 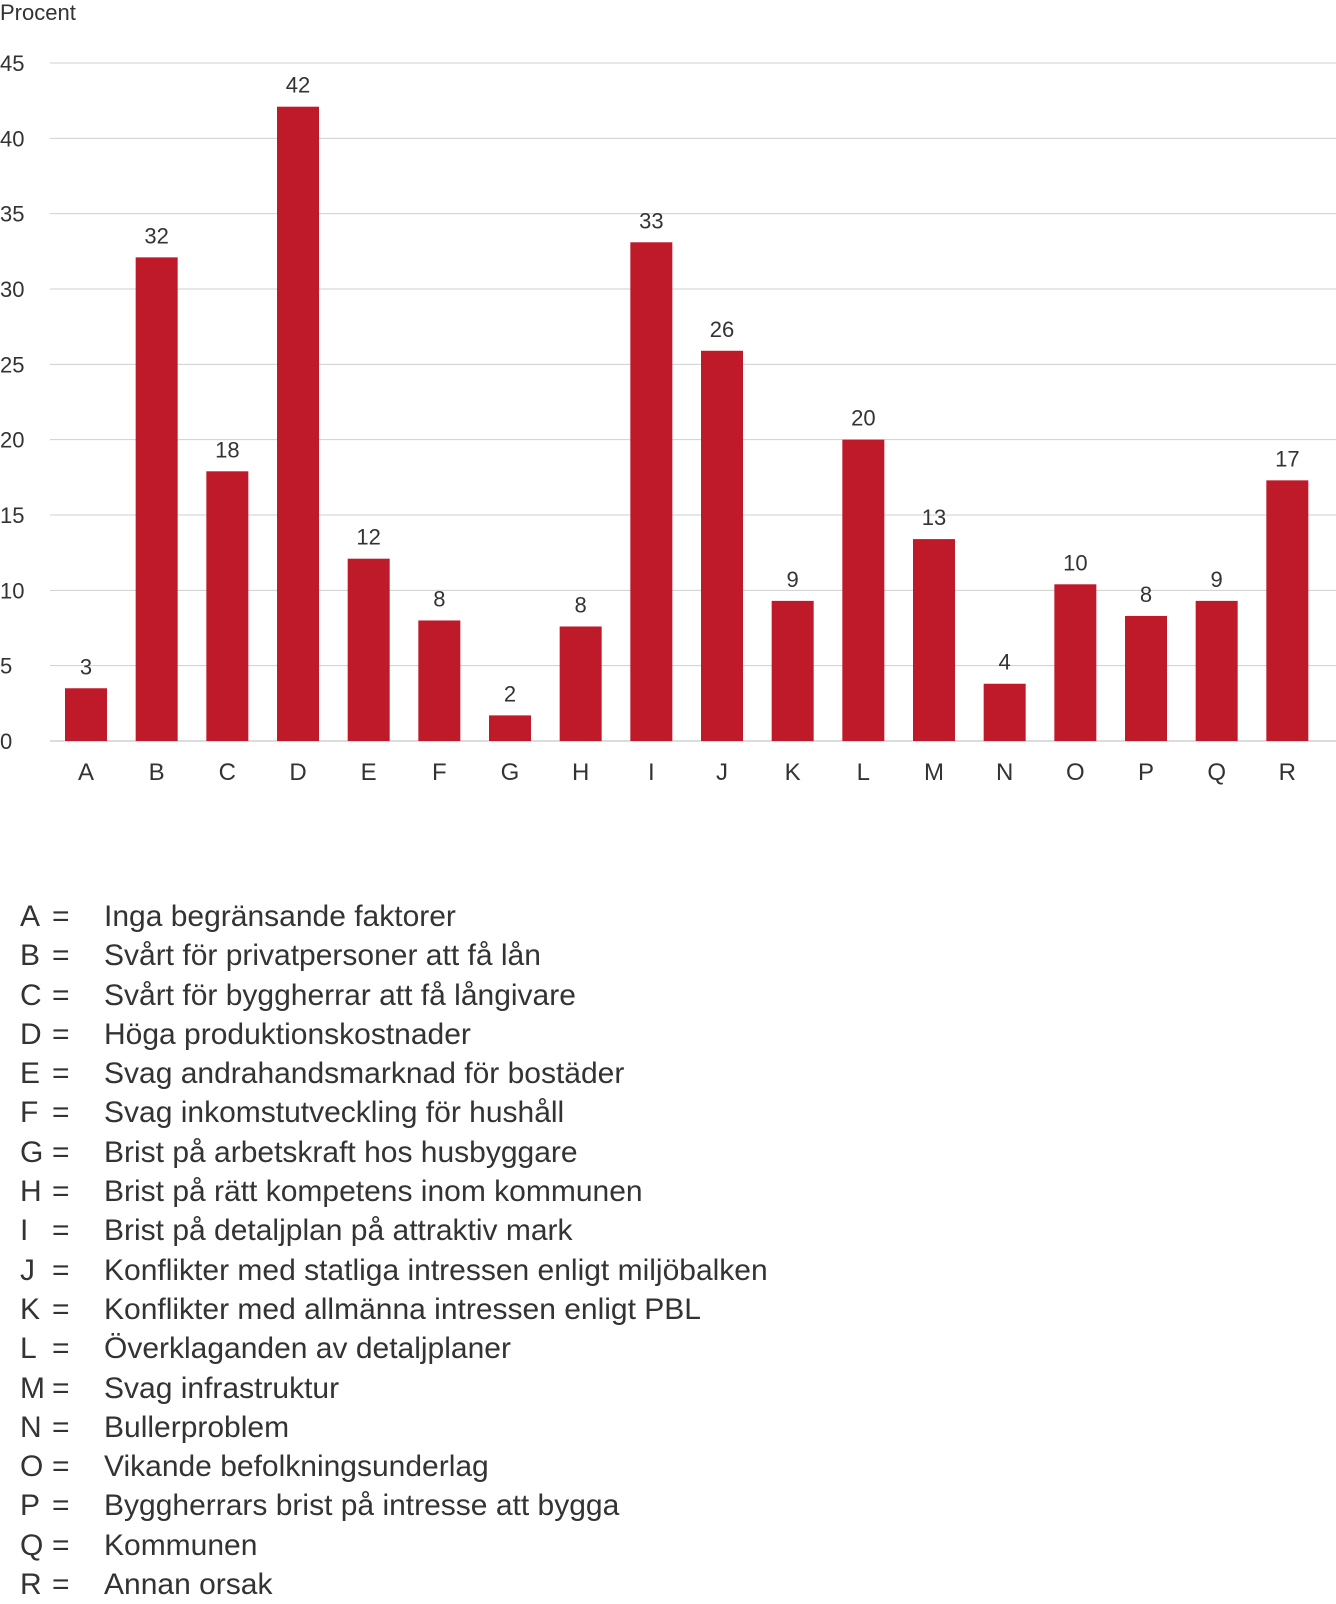 What do you see at coordinates (31, 995) in the screenshot?
I see `legend-key: C` at bounding box center [31, 995].